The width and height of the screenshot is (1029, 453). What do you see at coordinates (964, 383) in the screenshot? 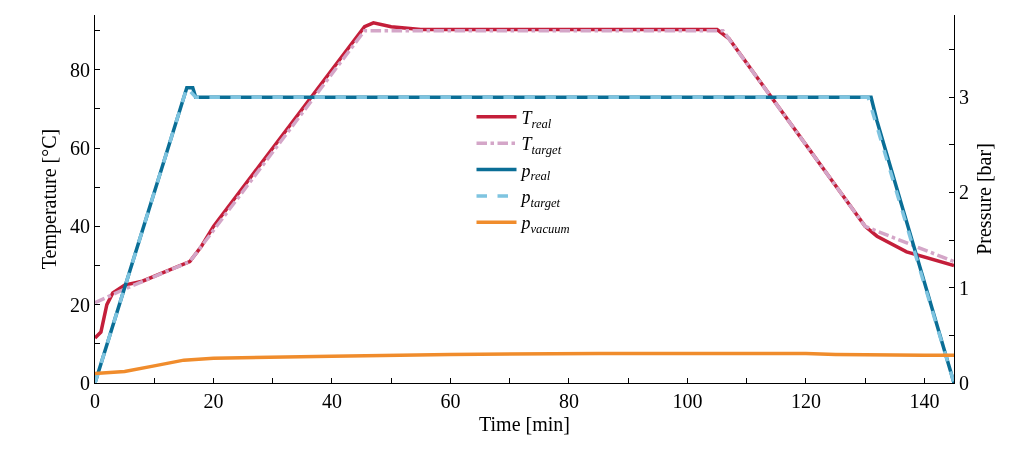
I see `y2-tick-label: 0` at bounding box center [964, 383].